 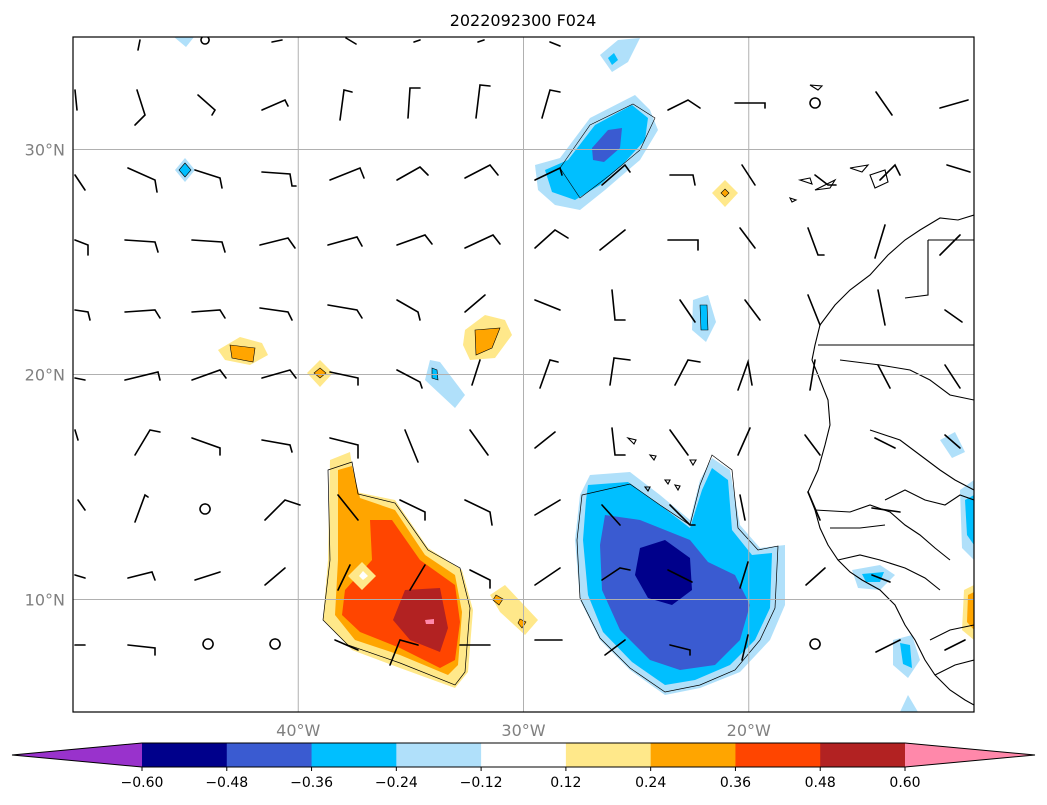 I want to click on colorbar-label-8: 0.48, so click(x=820, y=783).